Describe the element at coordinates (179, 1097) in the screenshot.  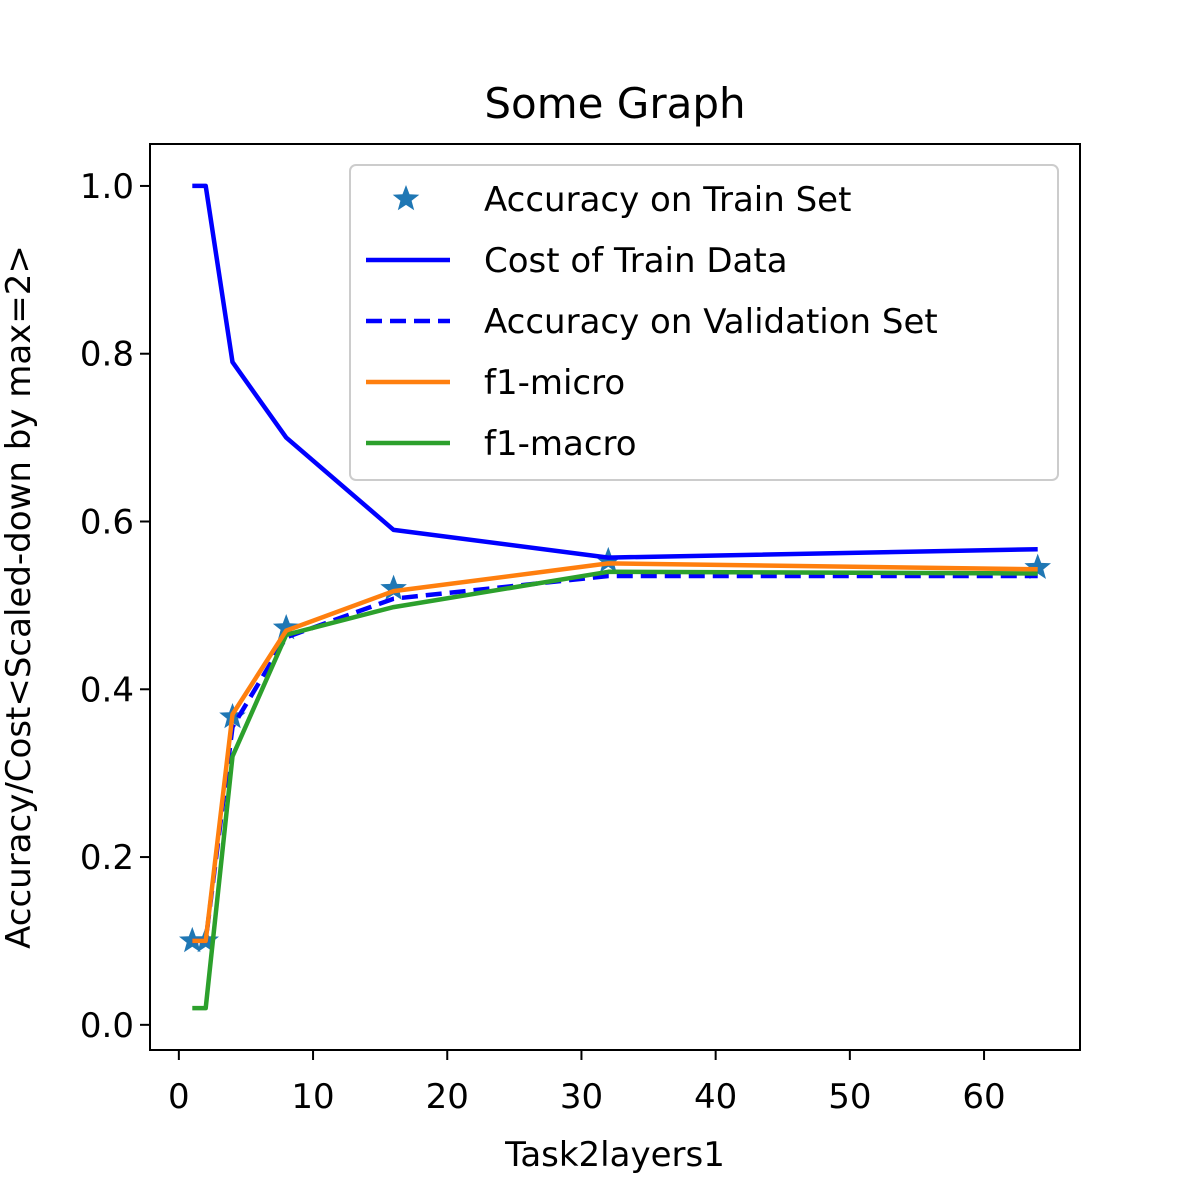
I see `x-tick-label: 0` at that location.